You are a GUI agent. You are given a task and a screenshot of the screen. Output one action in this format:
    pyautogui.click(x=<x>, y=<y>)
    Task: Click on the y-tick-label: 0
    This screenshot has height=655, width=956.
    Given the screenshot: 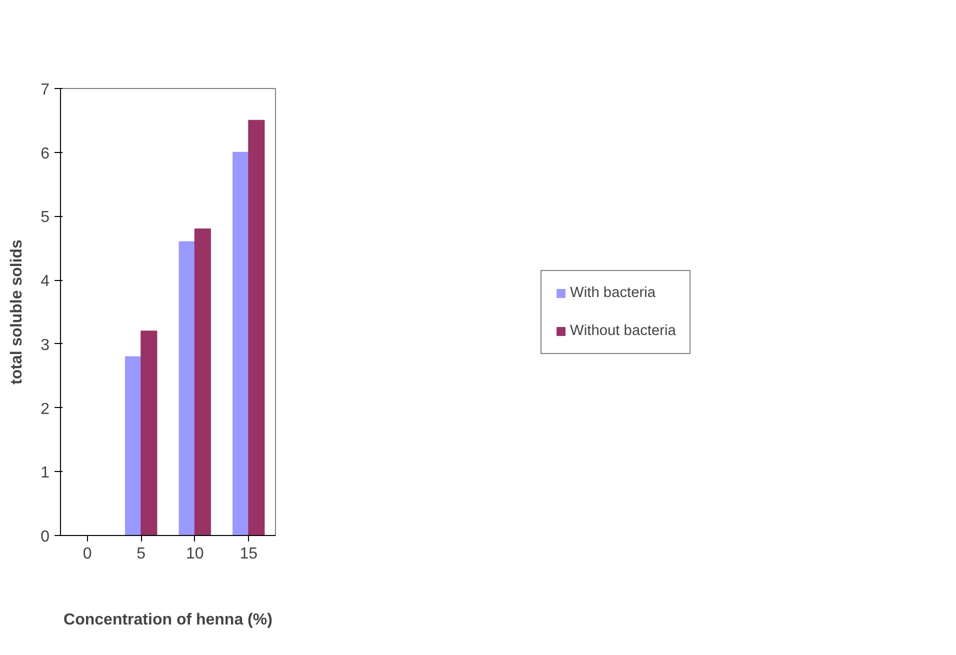 What is the action you would take?
    pyautogui.click(x=45, y=537)
    